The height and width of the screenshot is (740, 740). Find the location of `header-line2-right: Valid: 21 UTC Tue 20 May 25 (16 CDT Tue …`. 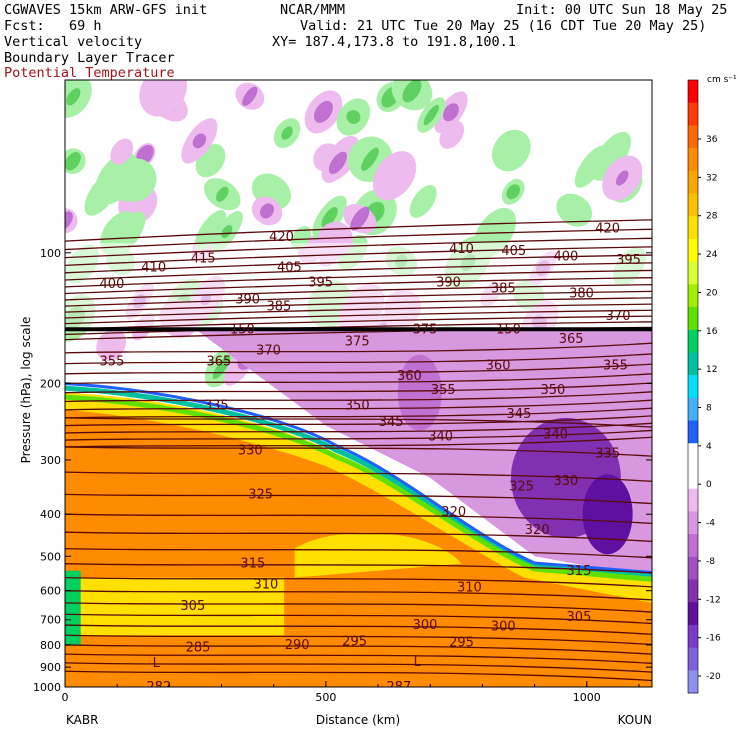

header-line2-right: Valid: 21 UTC Tue 20 May 25 (16 CDT Tue … is located at coordinates (503, 26).